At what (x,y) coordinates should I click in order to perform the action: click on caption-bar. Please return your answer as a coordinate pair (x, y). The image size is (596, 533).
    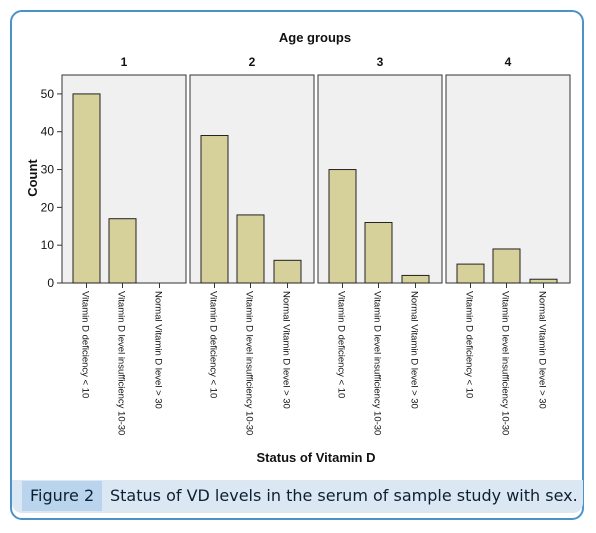
    Looking at the image, I should click on (297, 496).